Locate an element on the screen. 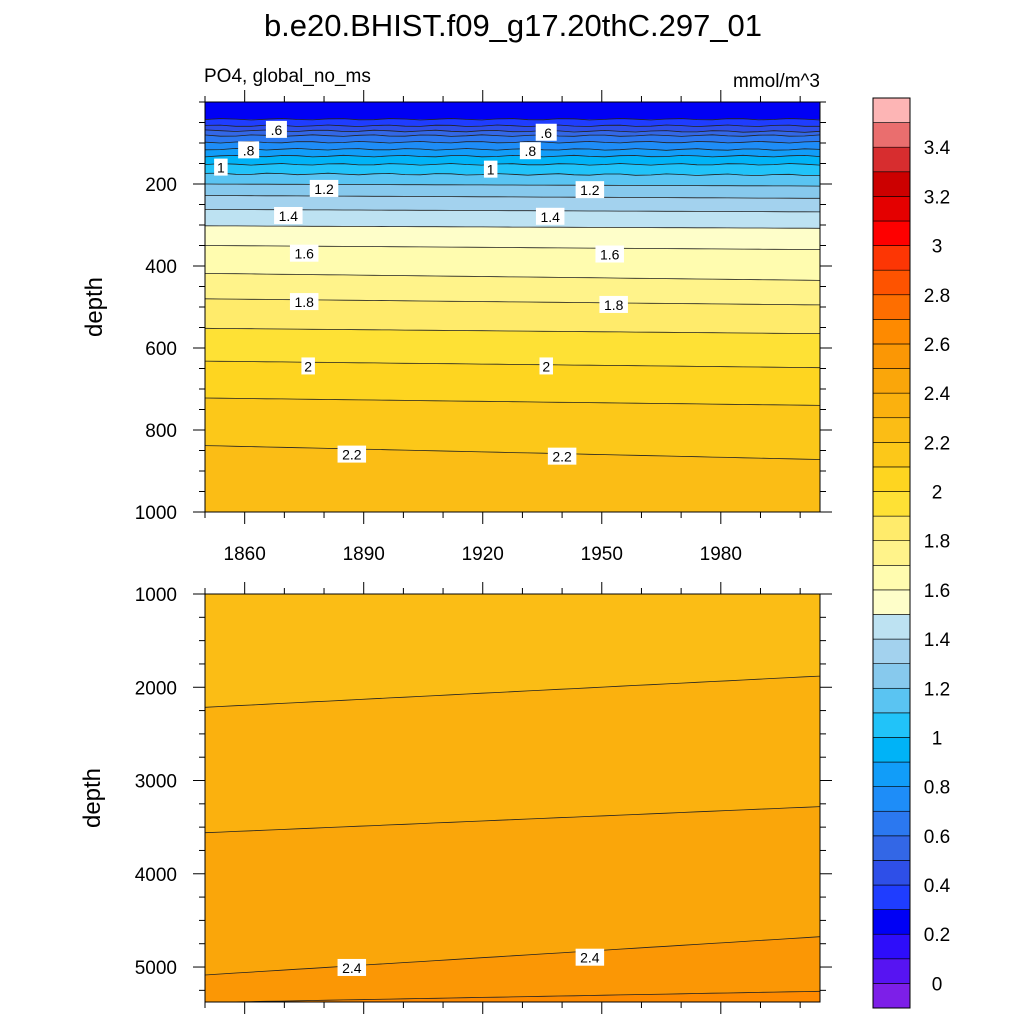 The image size is (1024, 1024). upper-contour-label: 1 is located at coordinates (221, 168).